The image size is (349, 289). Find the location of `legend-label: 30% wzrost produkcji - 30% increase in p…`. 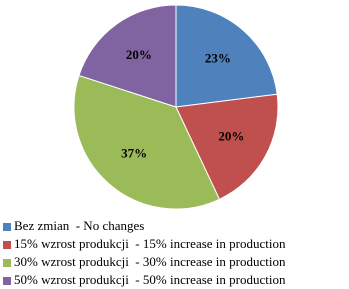

legend-label: 30% wzrost produkcji - 30% increase in p… is located at coordinates (150, 261).